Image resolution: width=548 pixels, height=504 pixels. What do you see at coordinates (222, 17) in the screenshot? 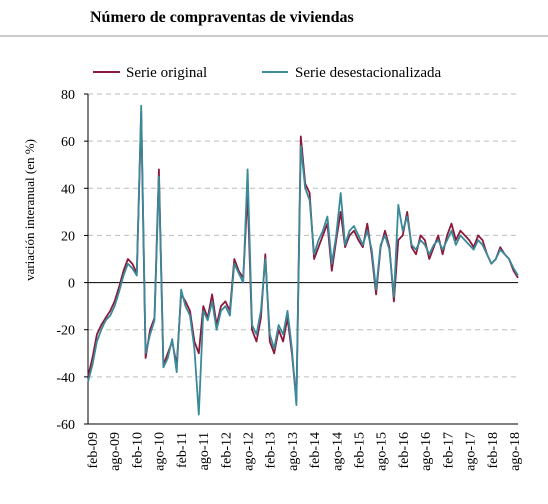
I see `chart-title: Número de compraventas de viviendas` at bounding box center [222, 17].